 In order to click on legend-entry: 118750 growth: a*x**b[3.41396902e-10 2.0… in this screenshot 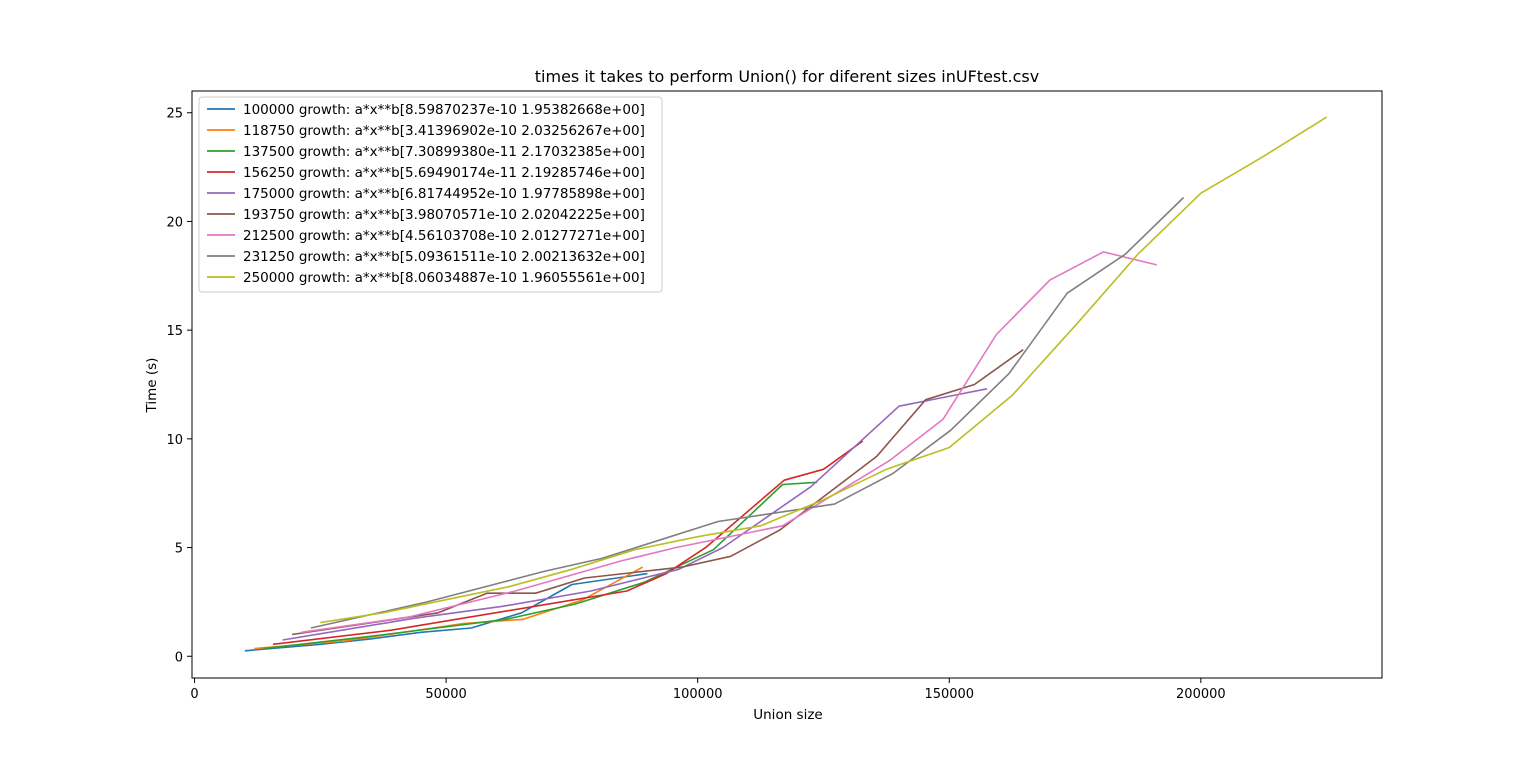, I will do `click(444, 131)`.